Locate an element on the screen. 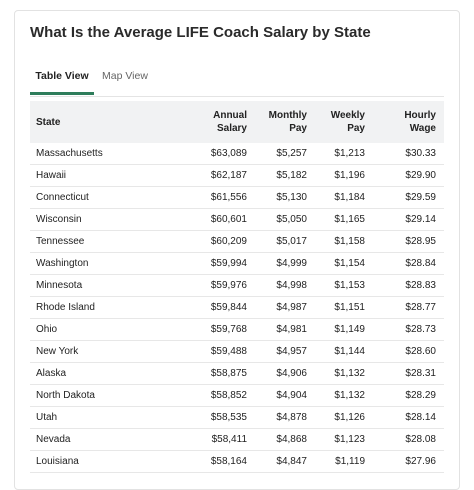 The width and height of the screenshot is (474, 490). table-cell: $1,154 is located at coordinates (344, 263).